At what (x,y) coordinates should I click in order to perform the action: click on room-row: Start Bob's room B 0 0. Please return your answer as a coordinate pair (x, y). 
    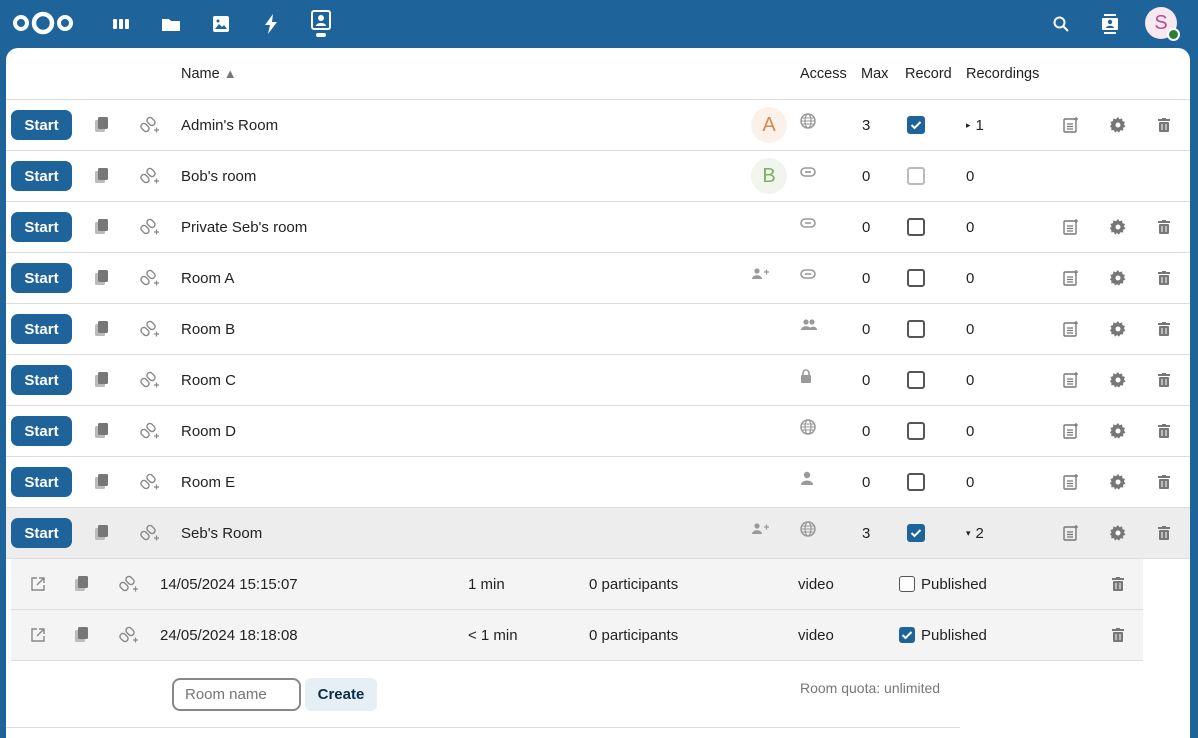
    Looking at the image, I should click on (598, 176).